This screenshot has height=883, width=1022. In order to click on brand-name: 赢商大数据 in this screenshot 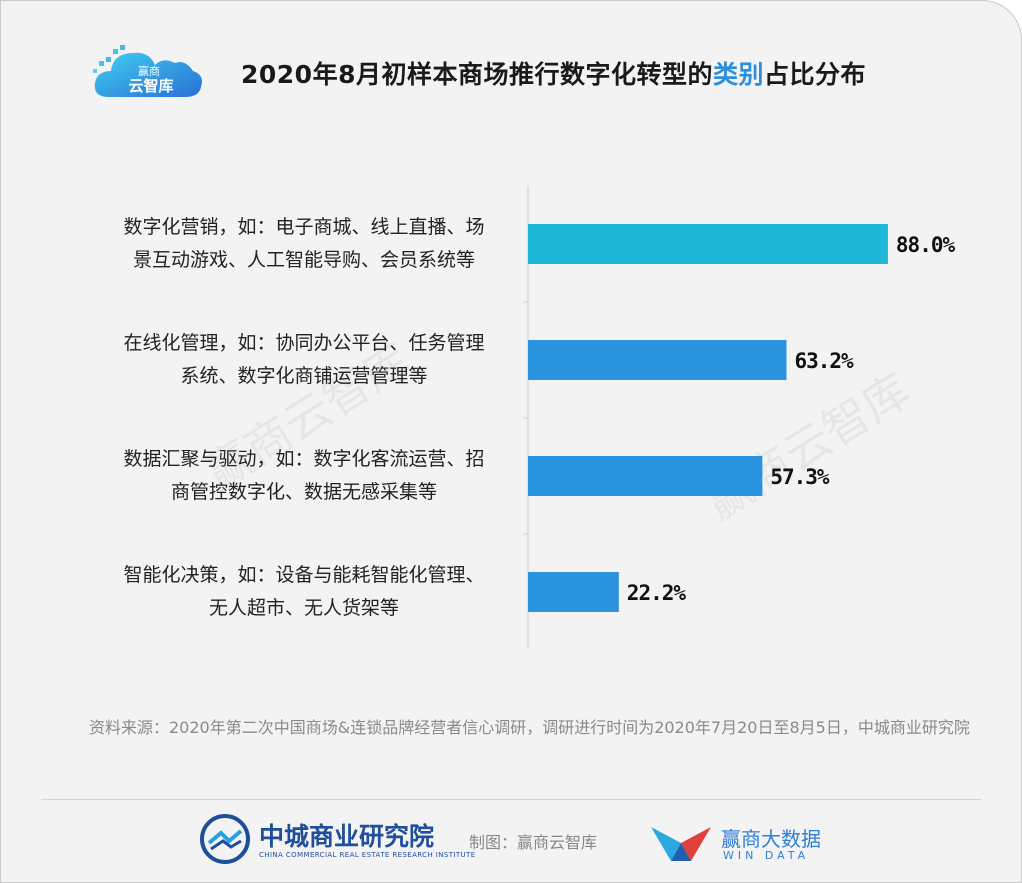, I will do `click(771, 839)`.